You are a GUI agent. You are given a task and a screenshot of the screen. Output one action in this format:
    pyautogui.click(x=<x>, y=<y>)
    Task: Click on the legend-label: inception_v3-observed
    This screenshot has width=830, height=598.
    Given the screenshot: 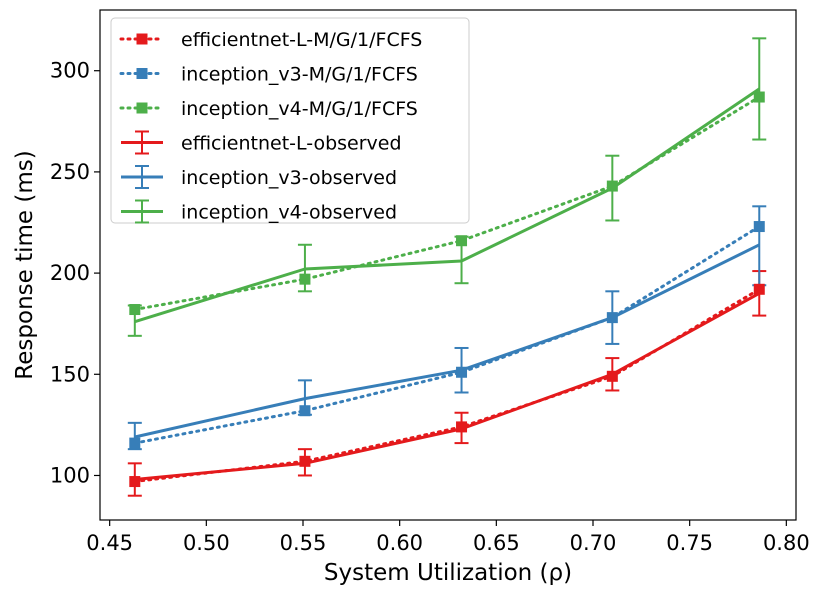 What is the action you would take?
    pyautogui.click(x=289, y=178)
    